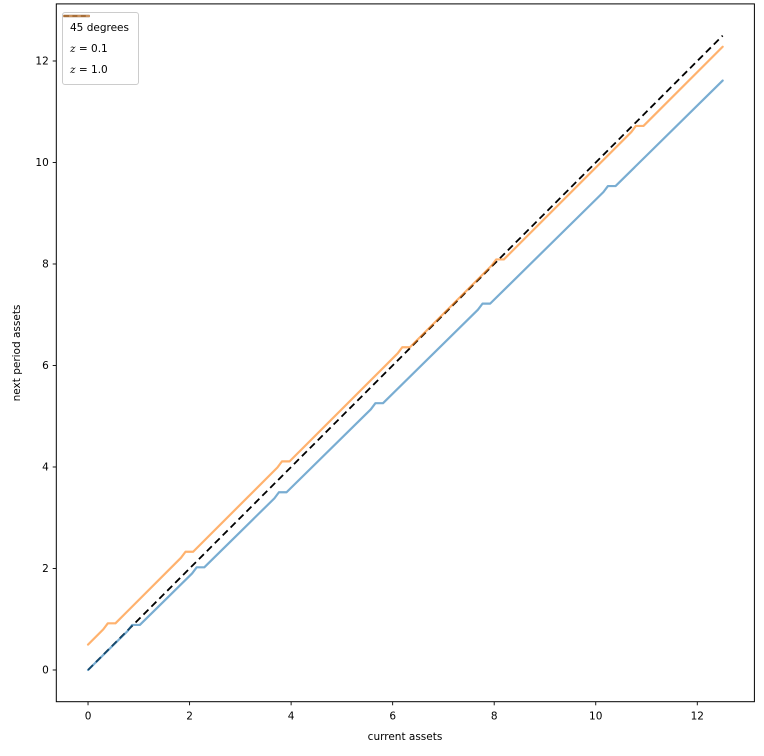 Image resolution: width=764 pixels, height=756 pixels. I want to click on legend-item-0: 45 degrees, so click(96, 26).